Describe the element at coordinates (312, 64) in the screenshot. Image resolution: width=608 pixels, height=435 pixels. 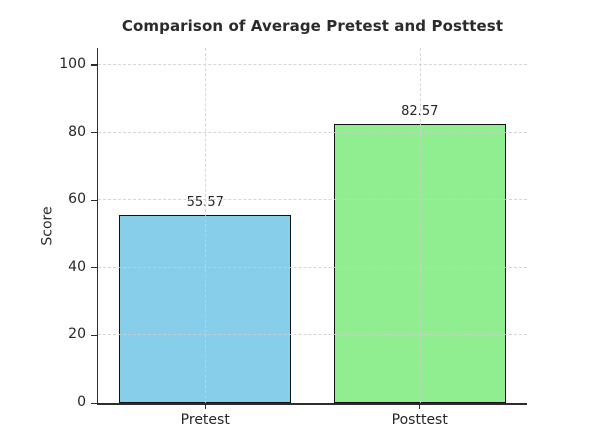
I see `gridline-horizontal` at that location.